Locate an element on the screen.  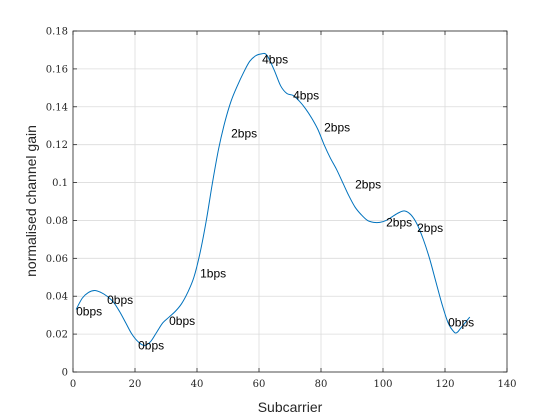
y-axis-title: normalised channel gain is located at coordinates (31, 201).